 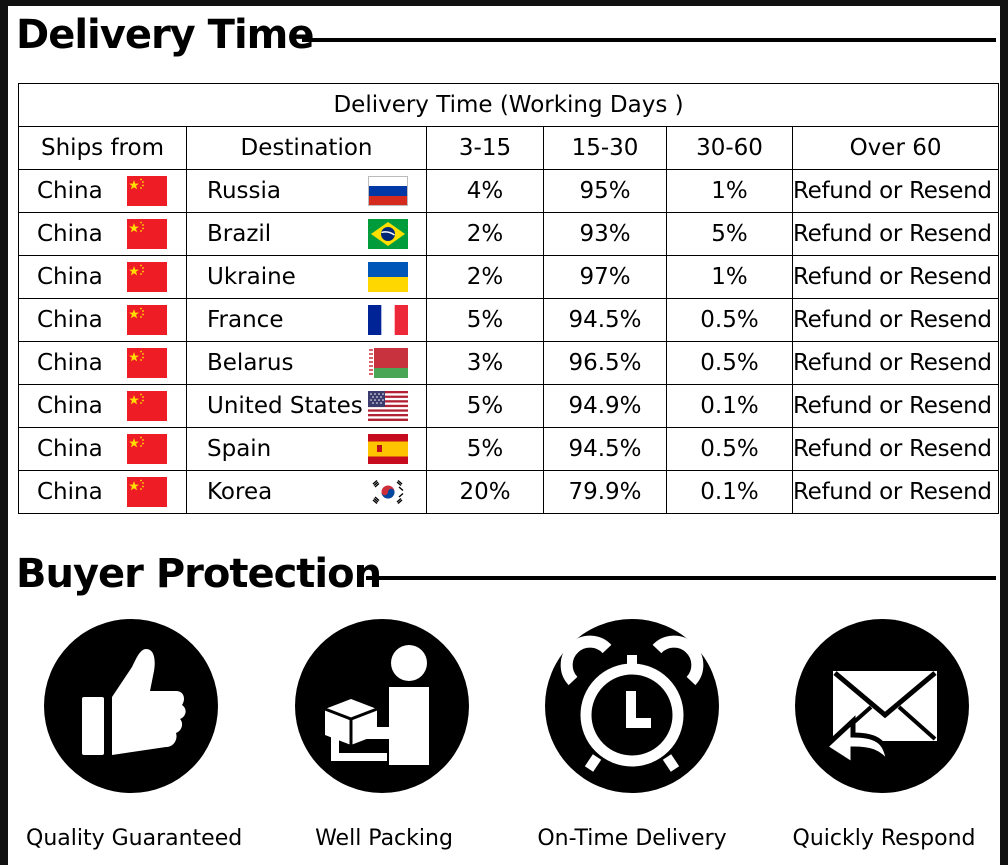 What do you see at coordinates (388, 363) in the screenshot?
I see `belarus-flag-icon` at bounding box center [388, 363].